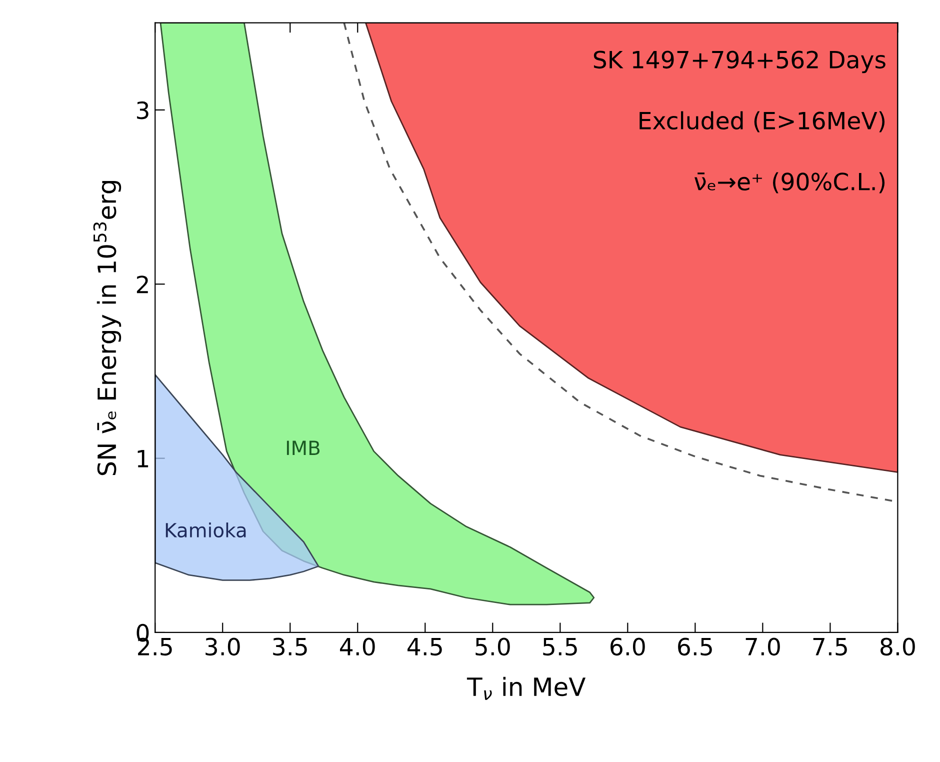  I want to click on y-axis-title: SN ν̄ₑ Energy in 10$^{53}$erg, so click(107, 328).